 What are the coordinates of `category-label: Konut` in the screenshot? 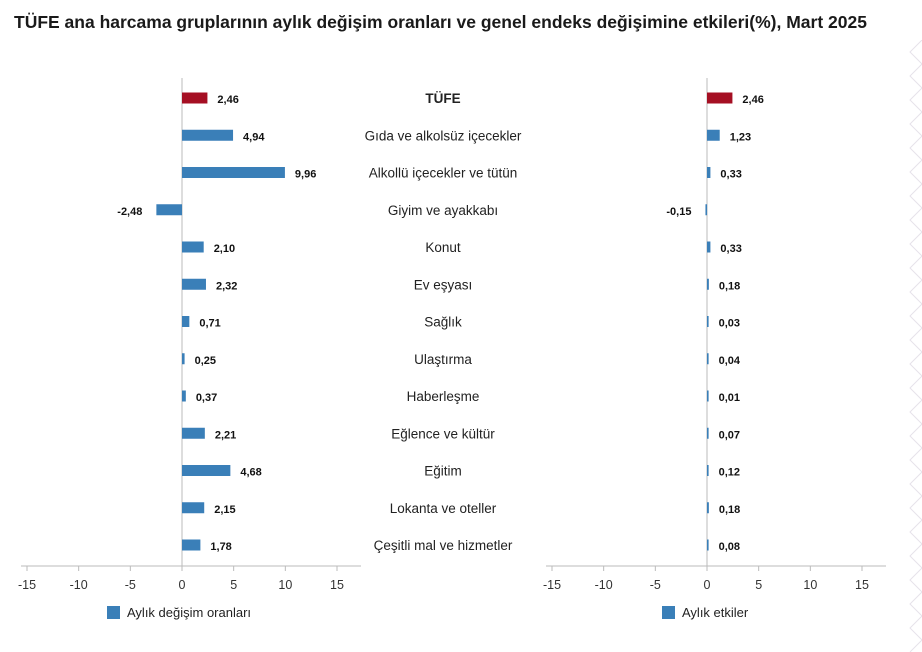 It's located at (443, 247).